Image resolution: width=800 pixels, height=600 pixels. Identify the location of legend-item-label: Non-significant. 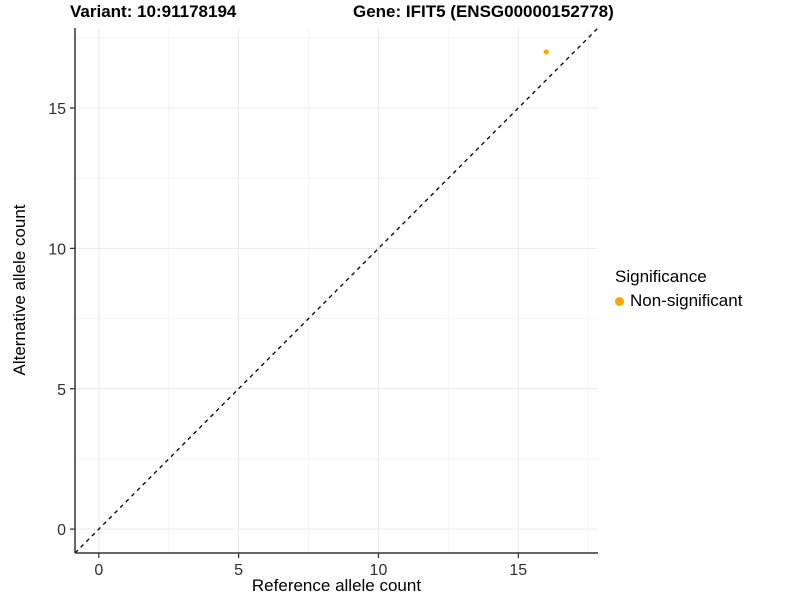
(686, 300).